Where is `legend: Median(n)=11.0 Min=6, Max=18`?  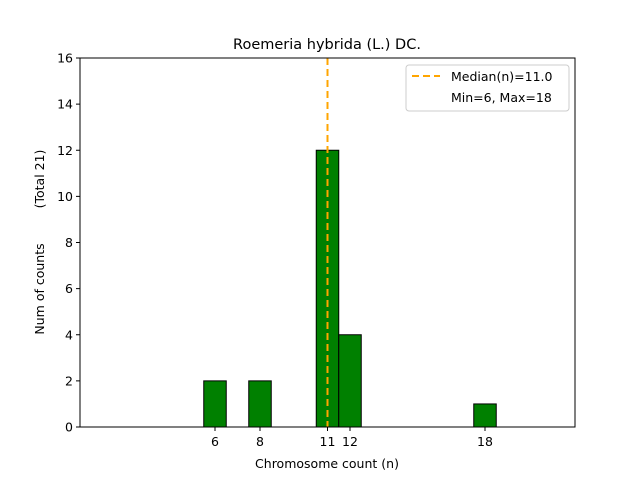
legend: Median(n)=11.0 Min=6, Max=18 is located at coordinates (487, 88).